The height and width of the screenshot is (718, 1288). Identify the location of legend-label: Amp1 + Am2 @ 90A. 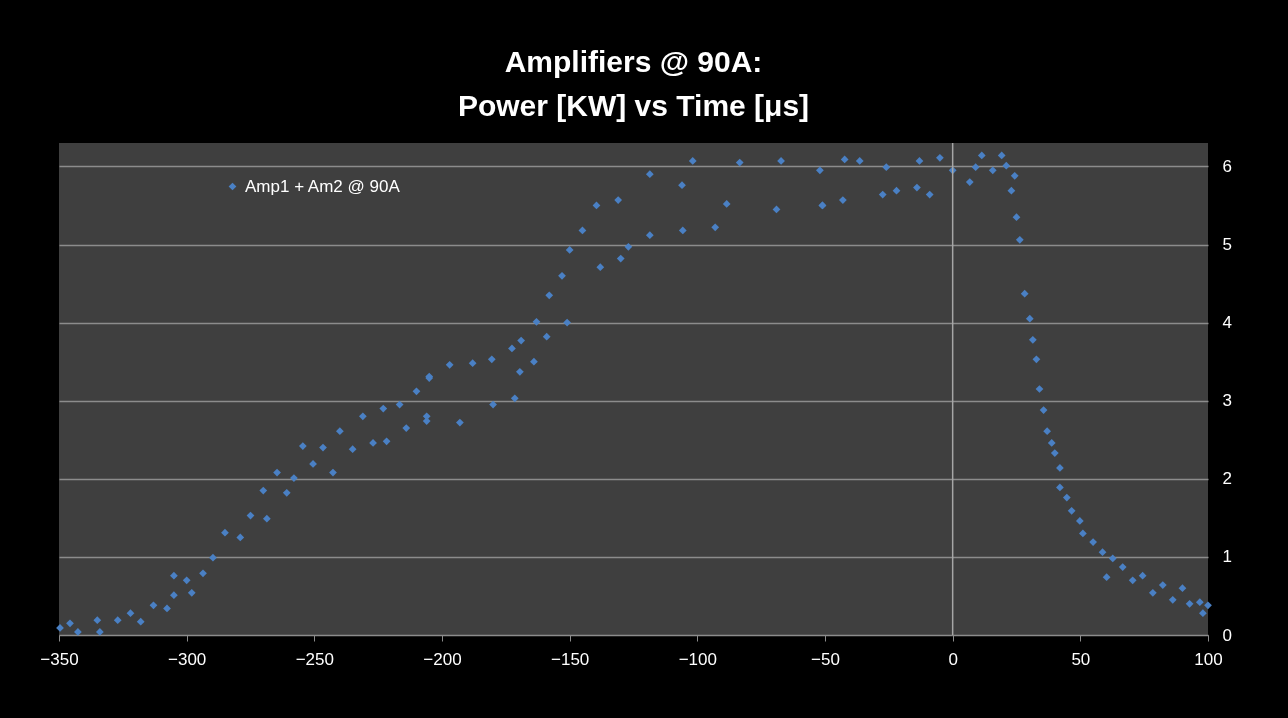
(323, 186).